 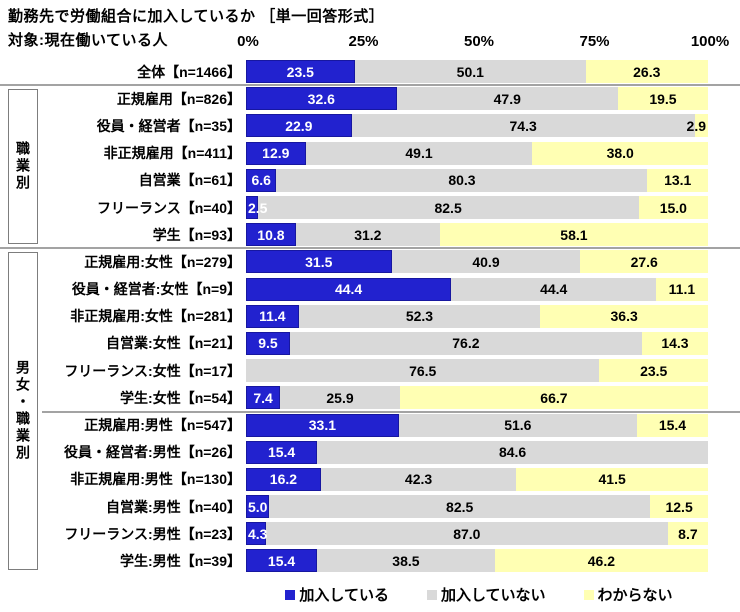 I want to click on bar-segment-unknown: 13.1, so click(x=677, y=180).